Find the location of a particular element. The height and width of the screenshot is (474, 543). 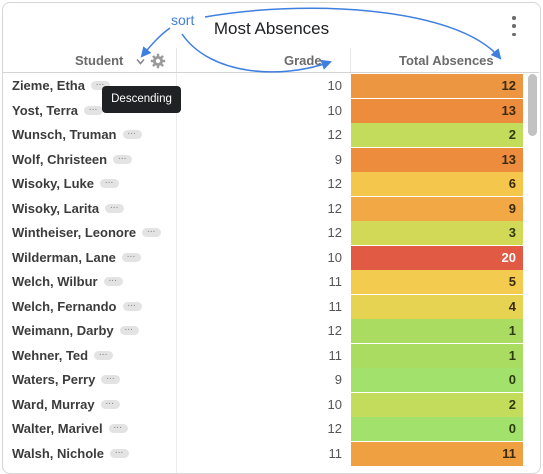

table-row: Wunsch, Truman ··· 12 2 is located at coordinates (263, 135).